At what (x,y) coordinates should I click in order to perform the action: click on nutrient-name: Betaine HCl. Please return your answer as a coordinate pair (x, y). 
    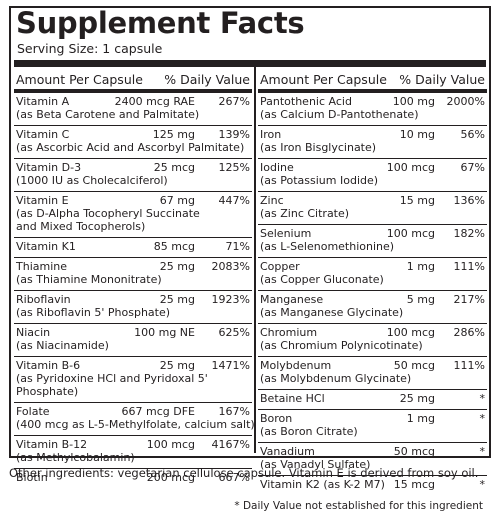
    Looking at the image, I should click on (292, 398).